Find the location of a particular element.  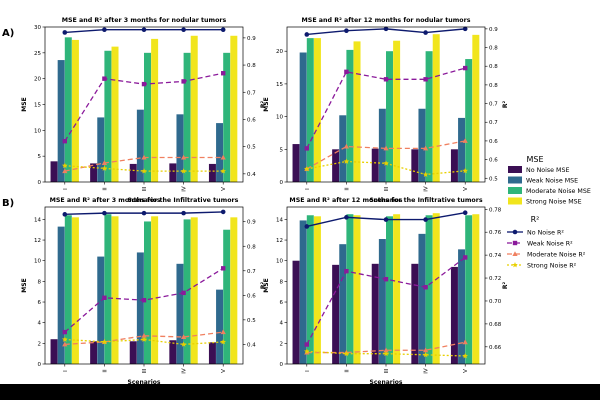

bar-weak-noise-mse-V is located at coordinates (220, 152).